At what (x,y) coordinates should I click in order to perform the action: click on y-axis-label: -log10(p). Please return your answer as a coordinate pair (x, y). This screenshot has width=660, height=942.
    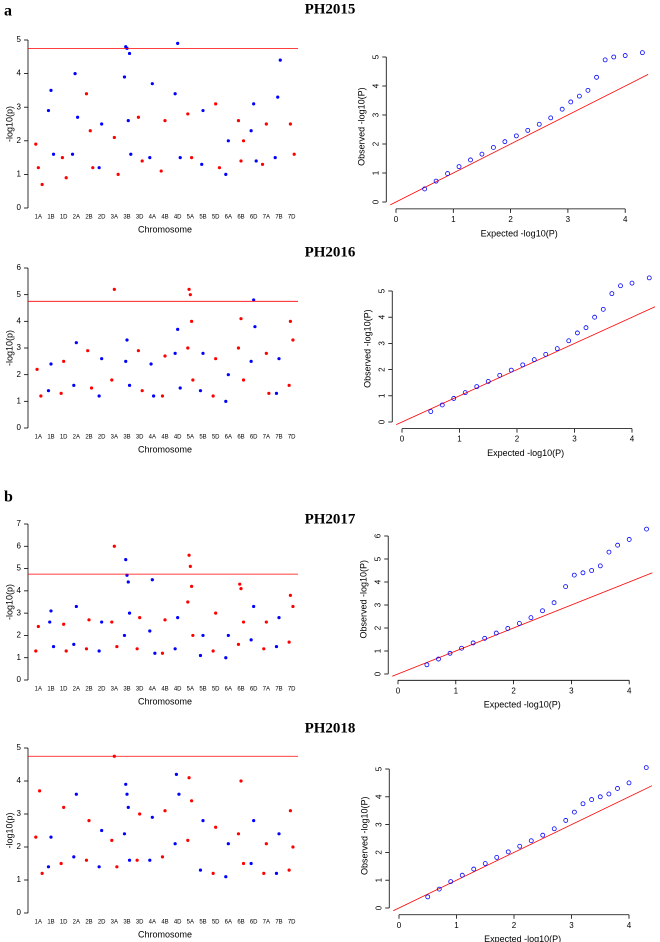
    Looking at the image, I should click on (9, 830).